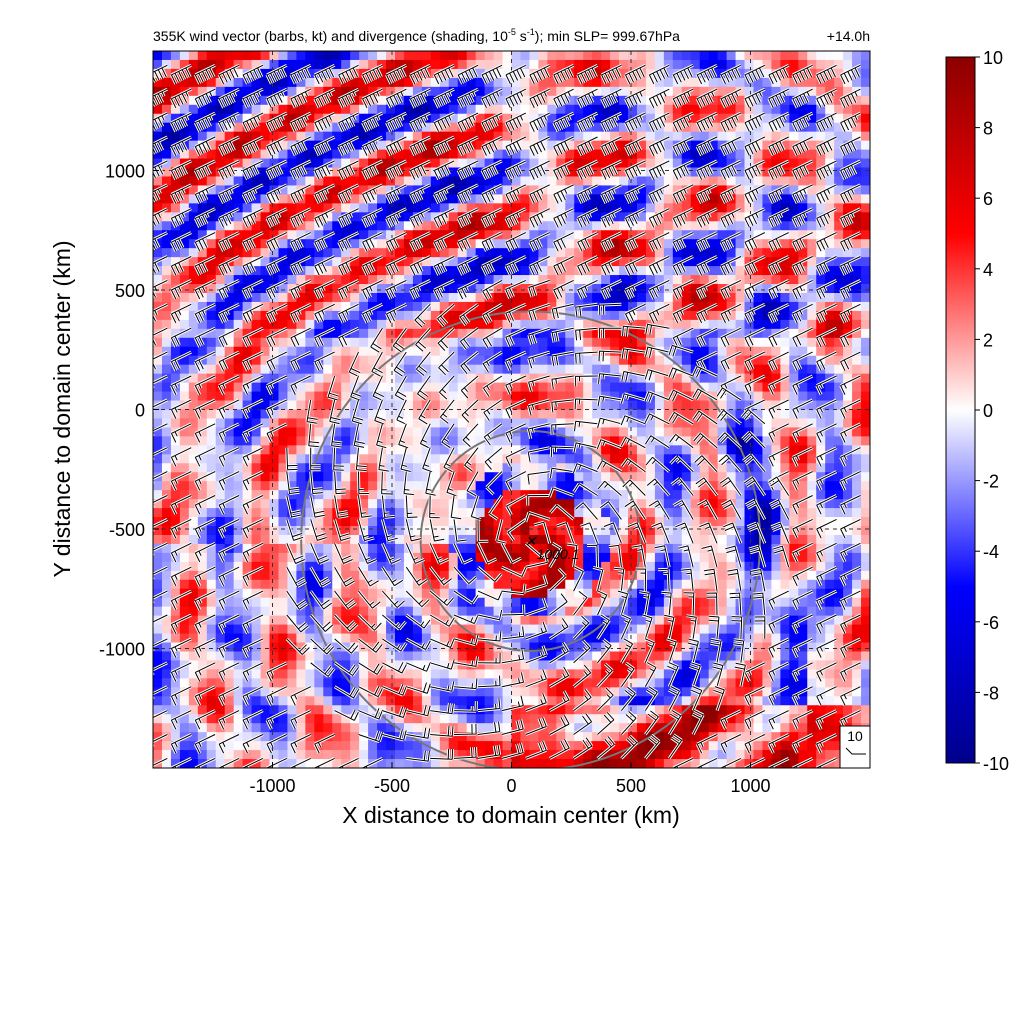 Image resolution: width=1024 pixels, height=1024 pixels. What do you see at coordinates (510, 815) in the screenshot?
I see `x-axis-label: X distance to domain center (km)` at bounding box center [510, 815].